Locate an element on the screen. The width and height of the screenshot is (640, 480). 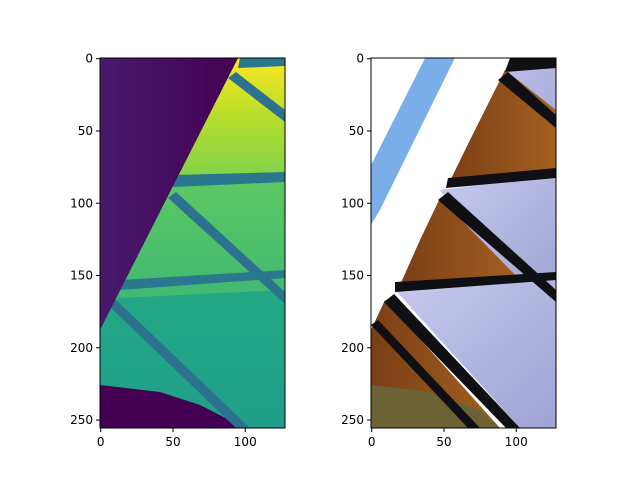
region-sky-strip is located at coordinates (413, 141).